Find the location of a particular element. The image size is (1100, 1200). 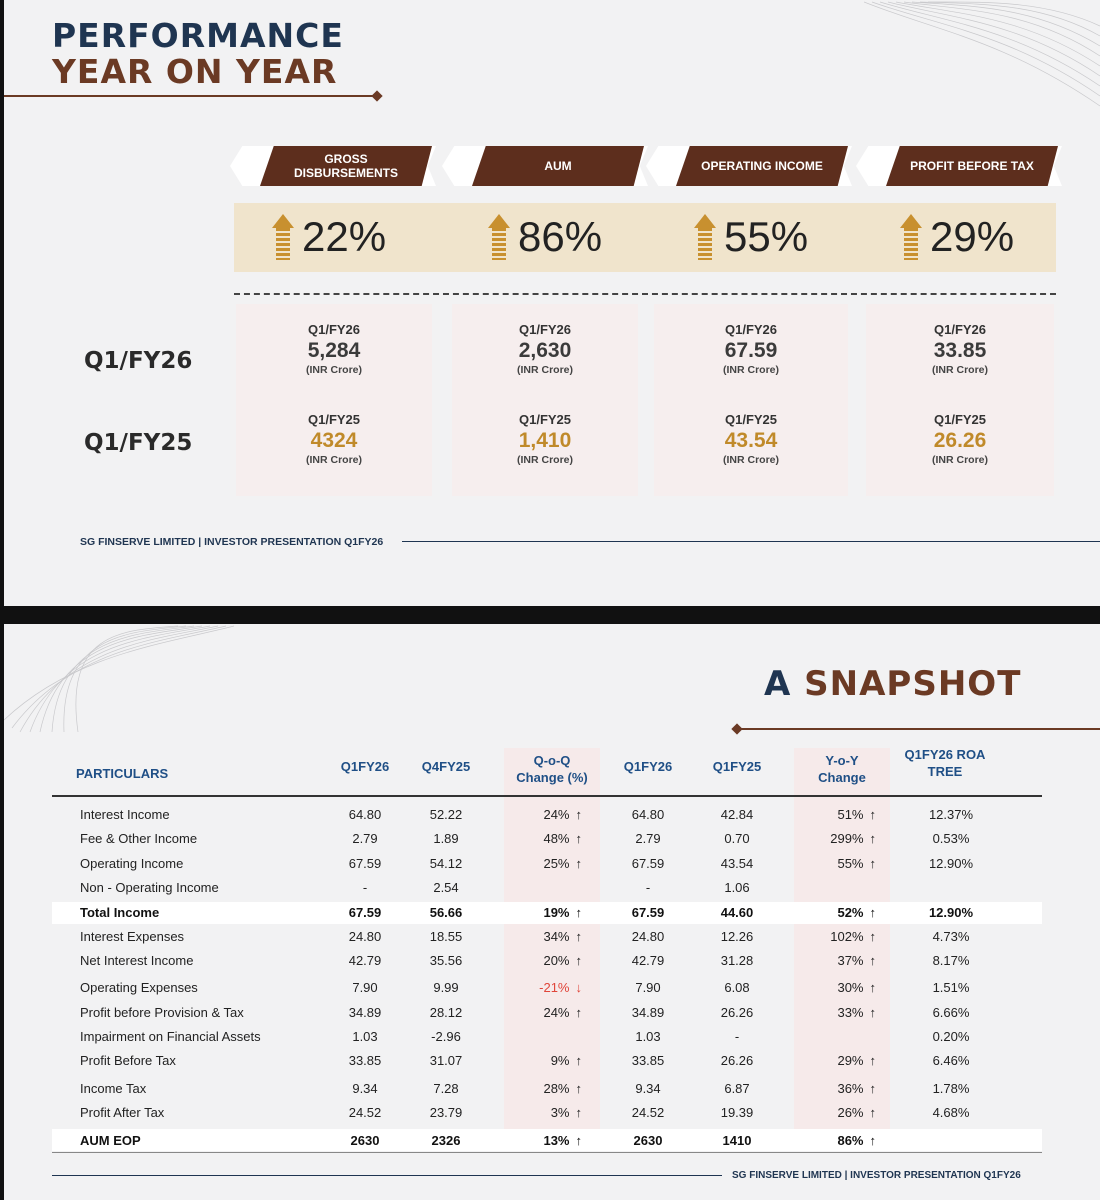

yoy-value: 299% is located at coordinates (847, 838).